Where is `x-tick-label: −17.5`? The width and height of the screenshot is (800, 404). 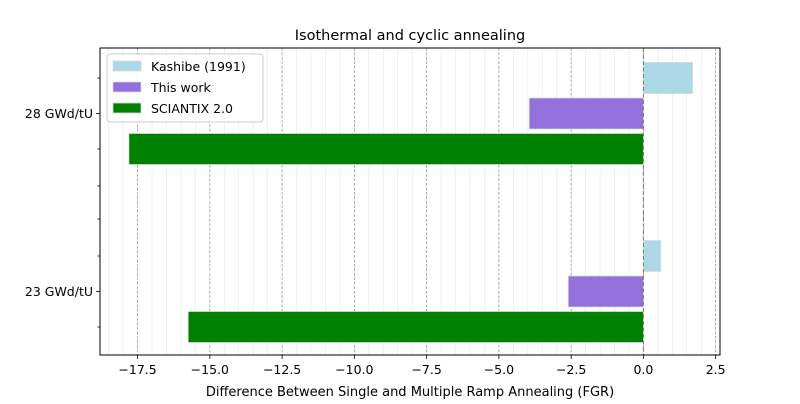
x-tick-label: −17.5 is located at coordinates (137, 369).